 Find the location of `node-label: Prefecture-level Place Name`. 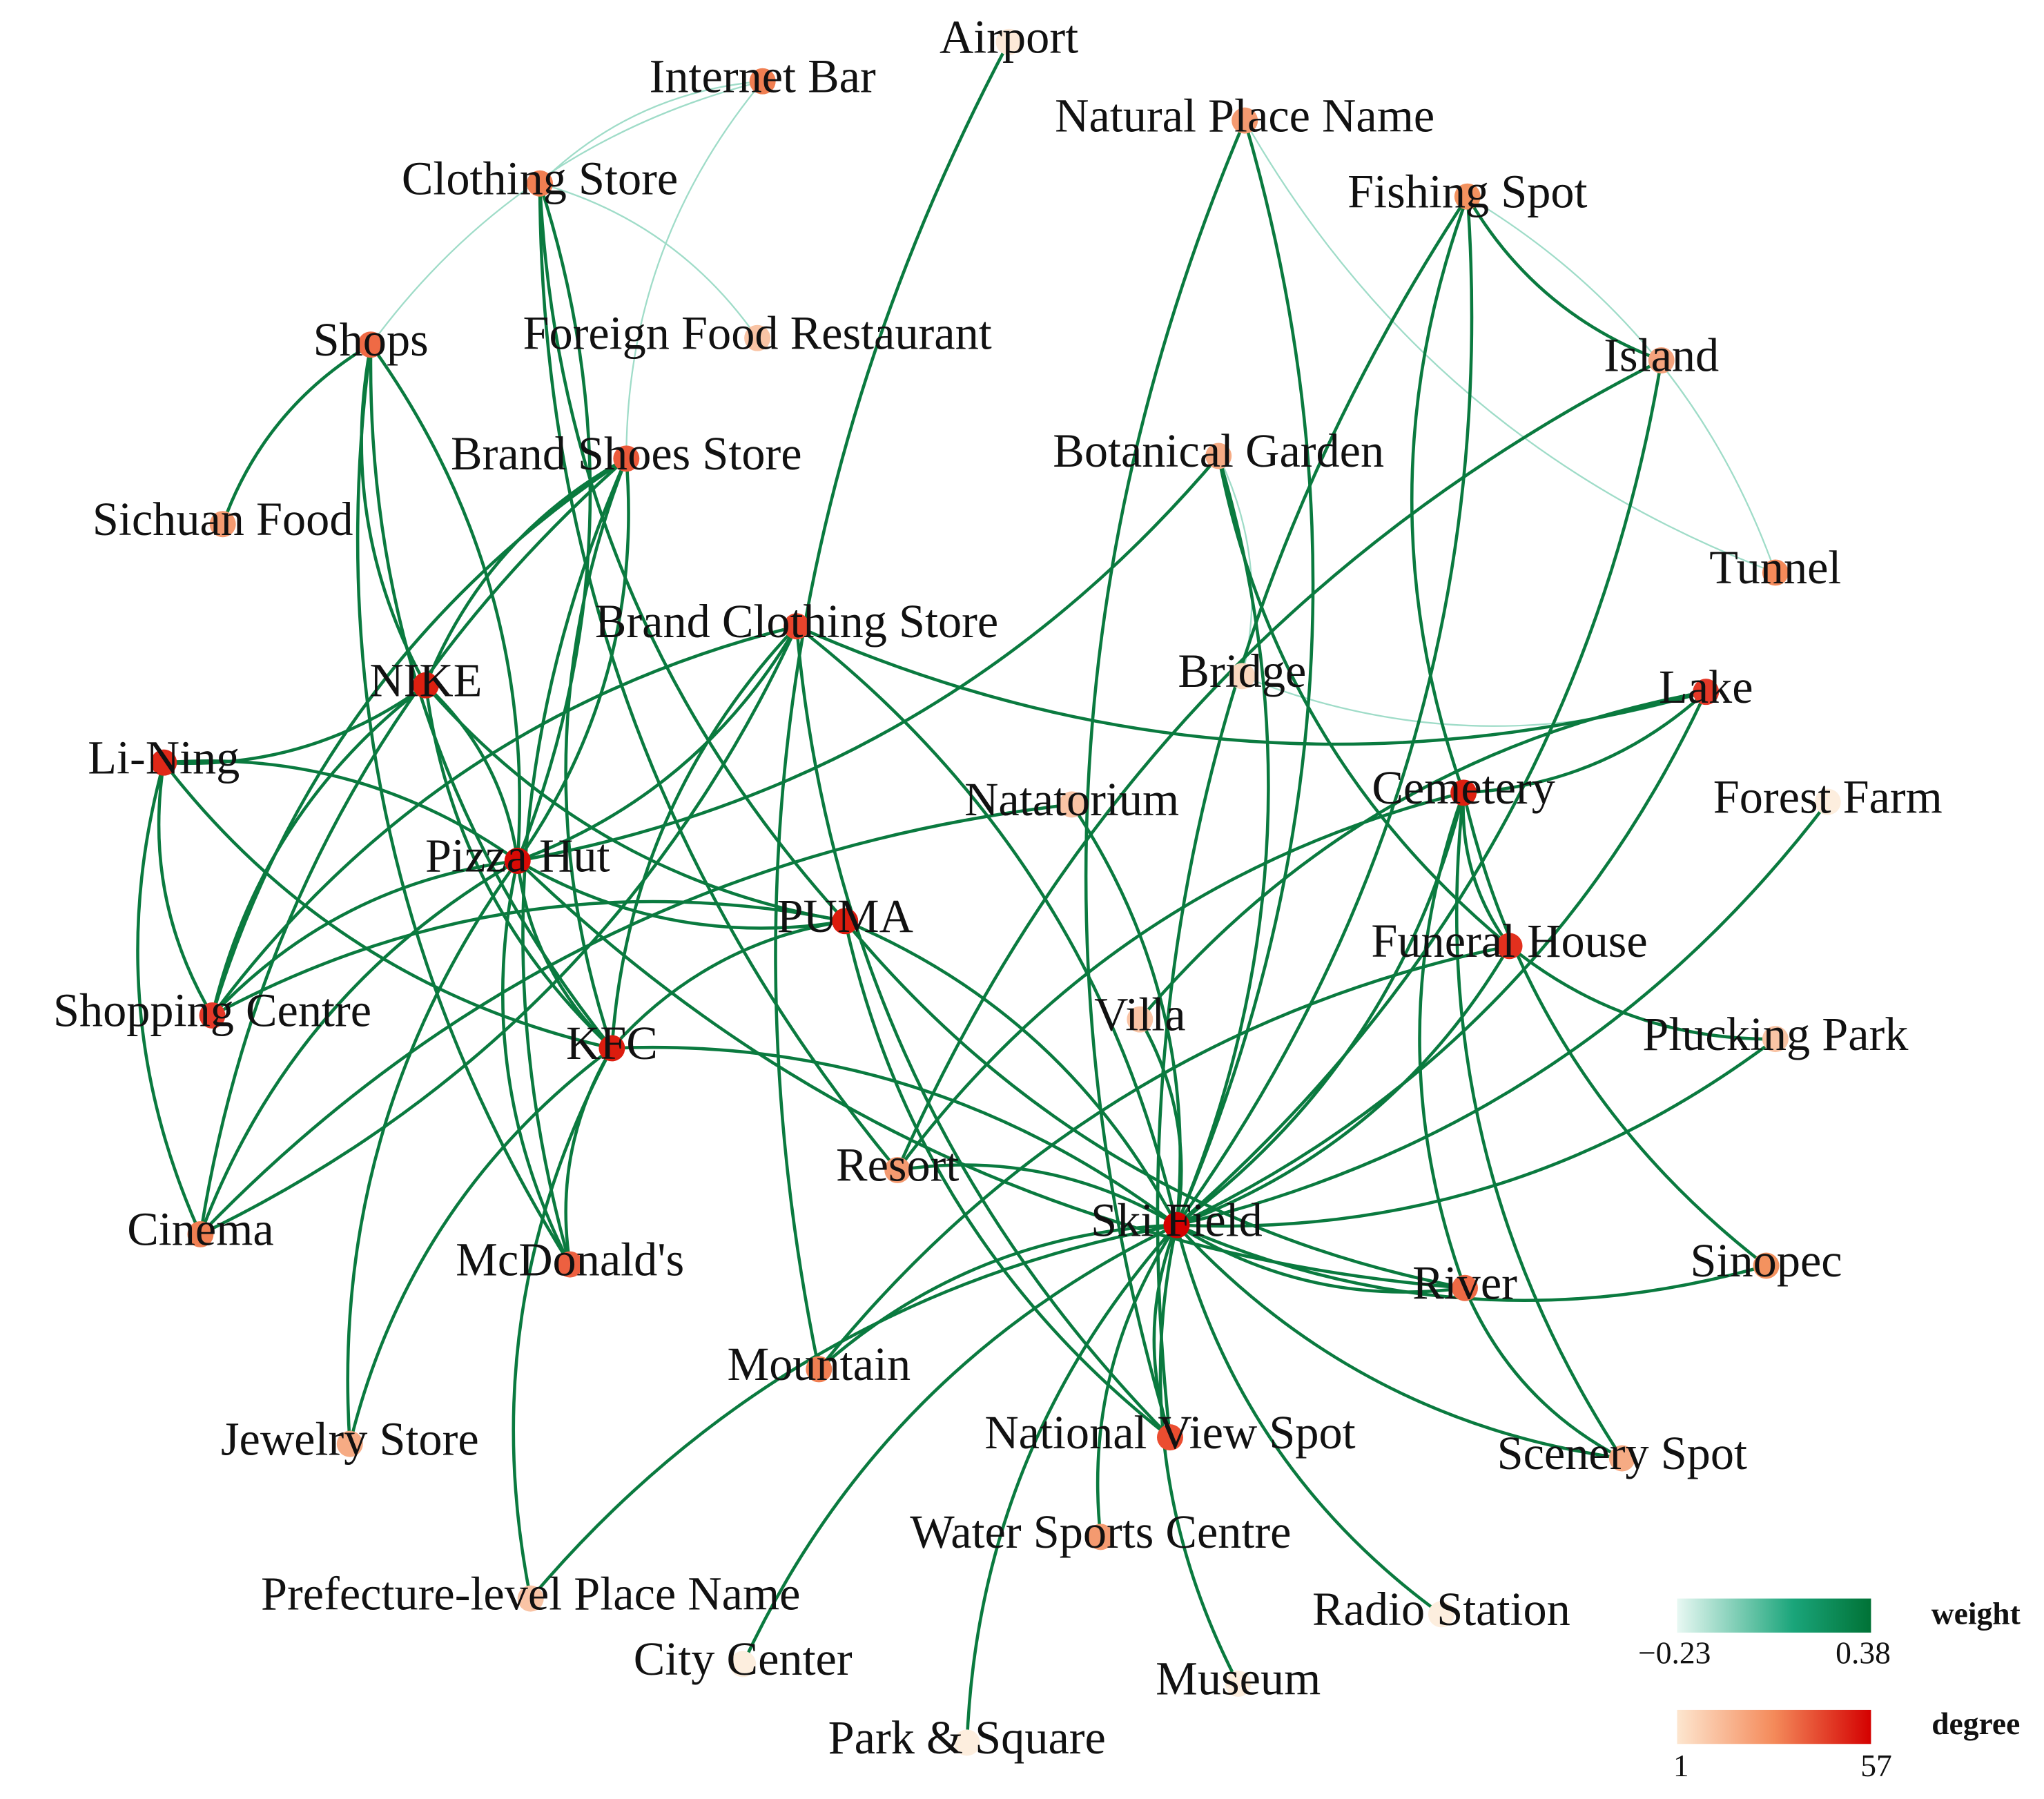

node-label: Prefecture-level Place Name is located at coordinates (530, 1593).